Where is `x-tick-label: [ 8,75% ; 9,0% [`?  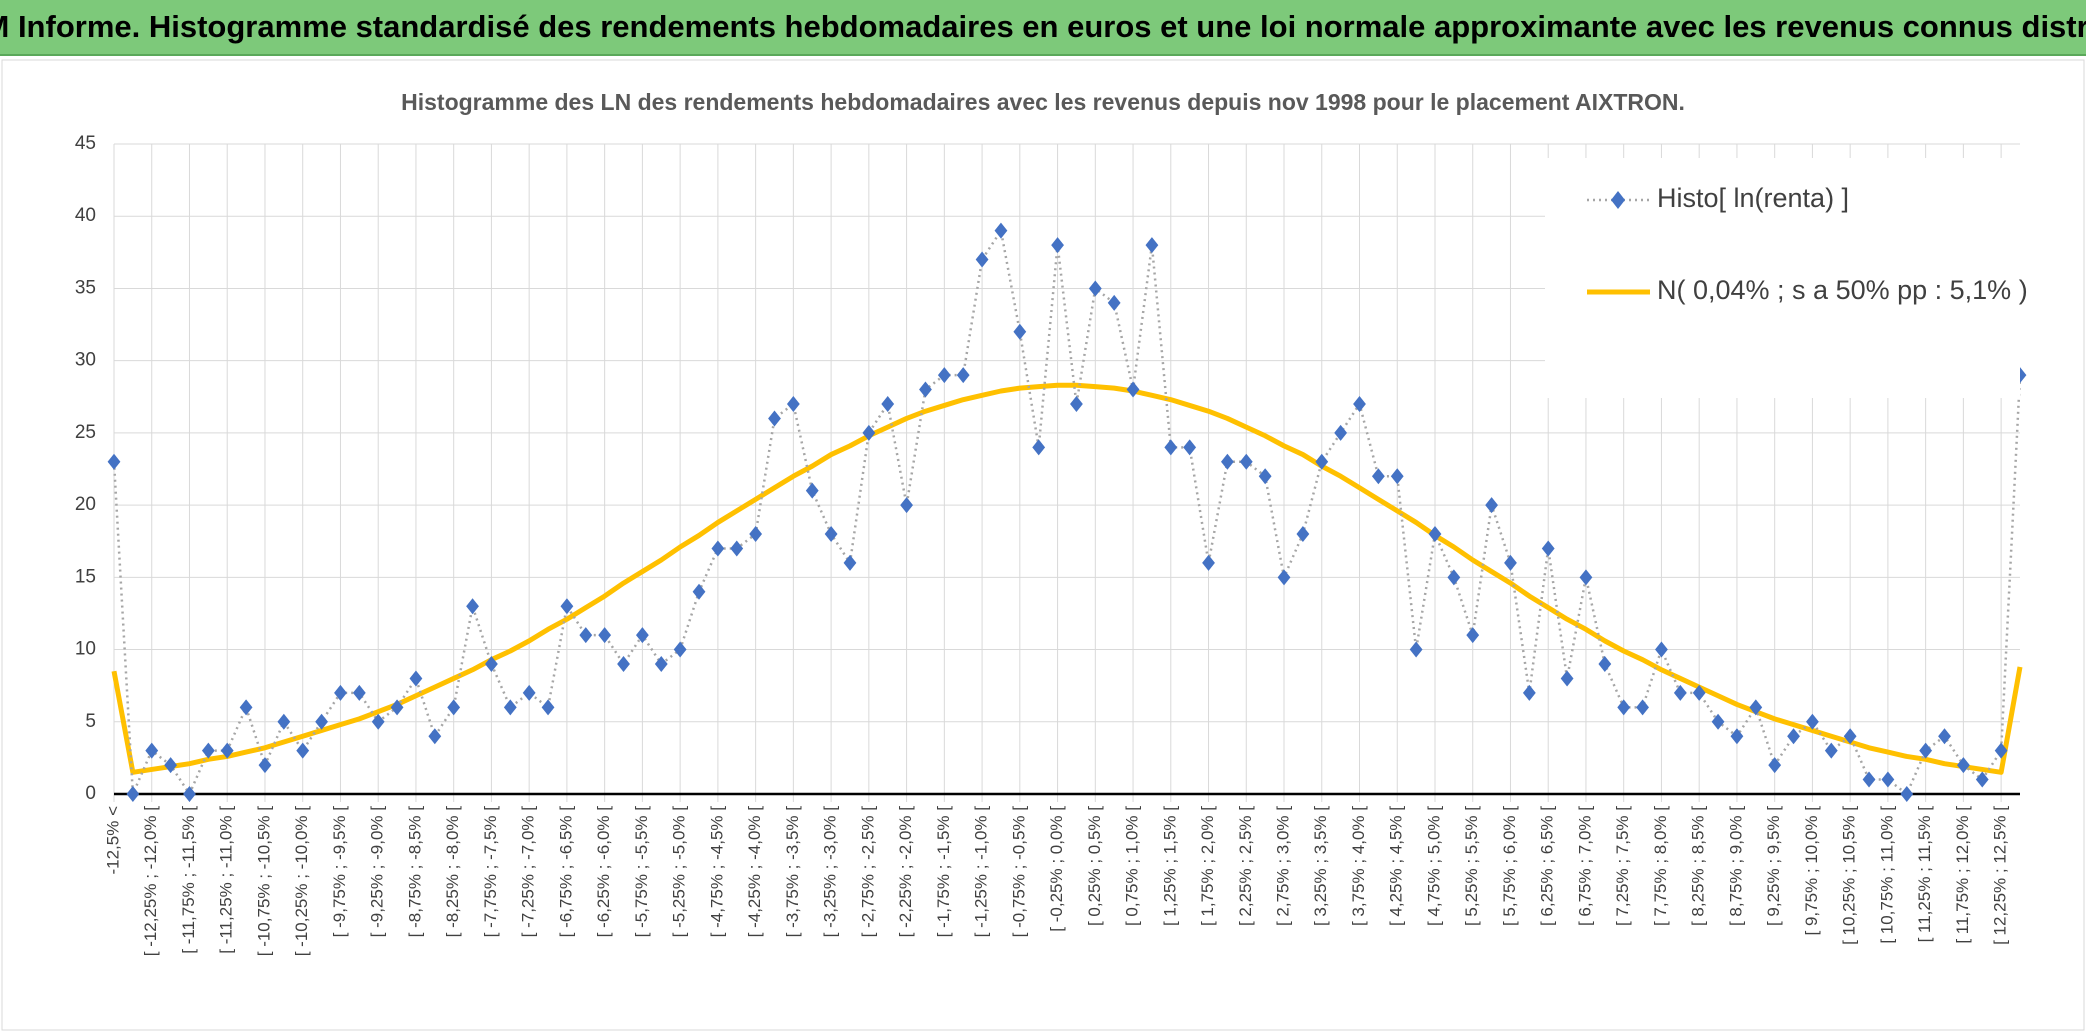 x-tick-label: [ 8,75% ; 9,0% [ is located at coordinates (1735, 866).